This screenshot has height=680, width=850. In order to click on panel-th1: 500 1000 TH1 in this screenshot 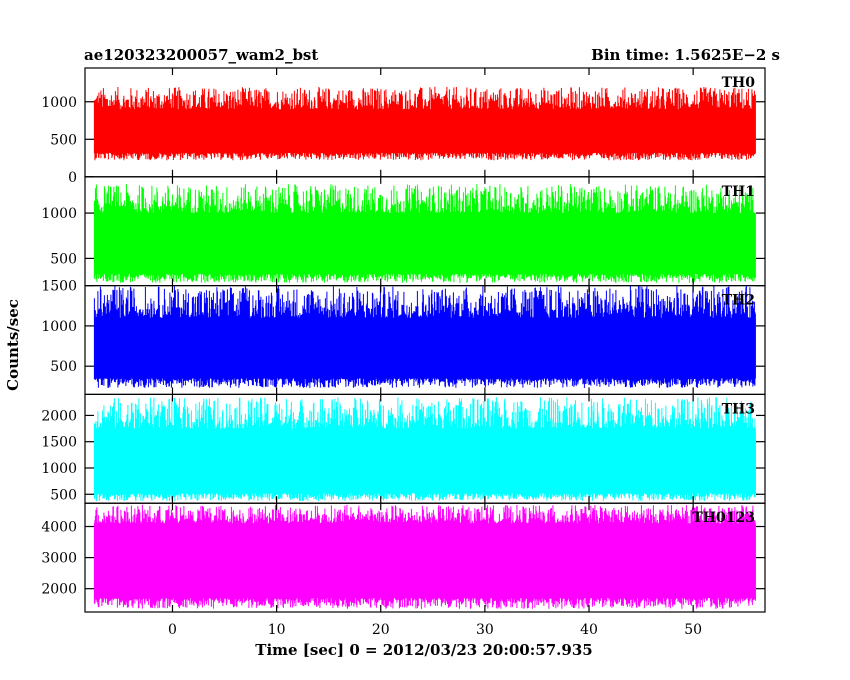, I will do `click(403, 231)`.